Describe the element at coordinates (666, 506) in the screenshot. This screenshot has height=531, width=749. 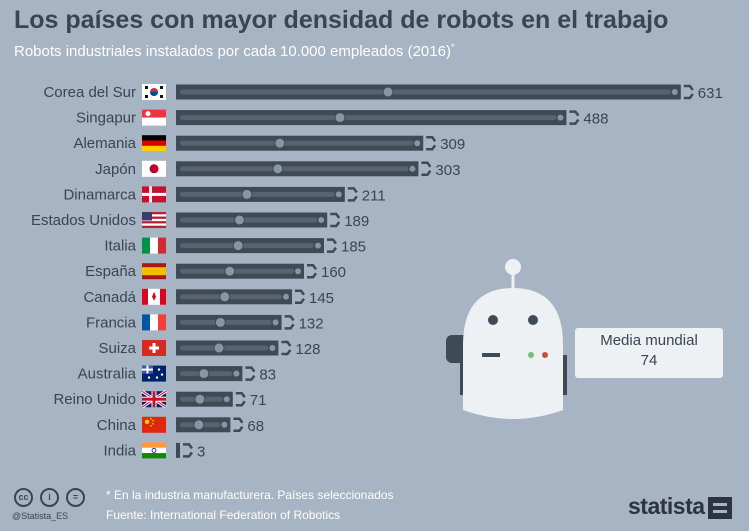
I see `statista-logo: statista` at that location.